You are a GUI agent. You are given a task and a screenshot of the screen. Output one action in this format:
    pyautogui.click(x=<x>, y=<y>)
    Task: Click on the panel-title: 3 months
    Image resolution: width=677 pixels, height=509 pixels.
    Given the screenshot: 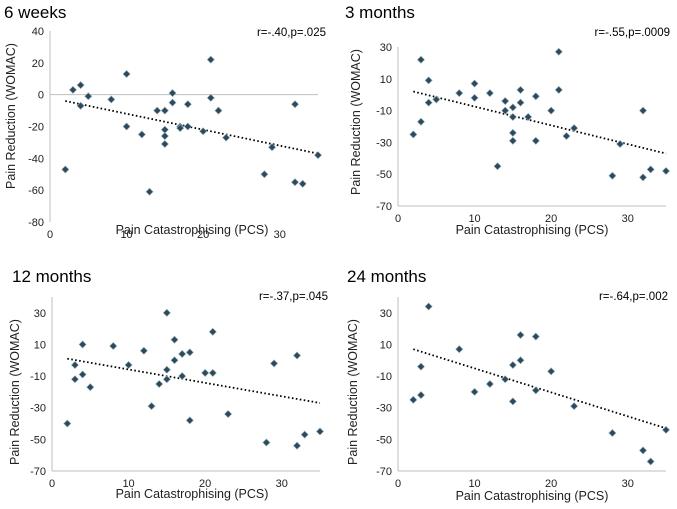 What is the action you would take?
    pyautogui.click(x=380, y=12)
    